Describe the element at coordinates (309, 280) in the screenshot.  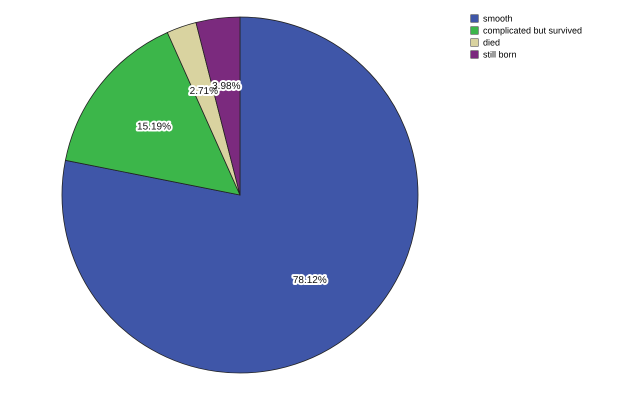
I see `data-label: 78.12%` at that location.